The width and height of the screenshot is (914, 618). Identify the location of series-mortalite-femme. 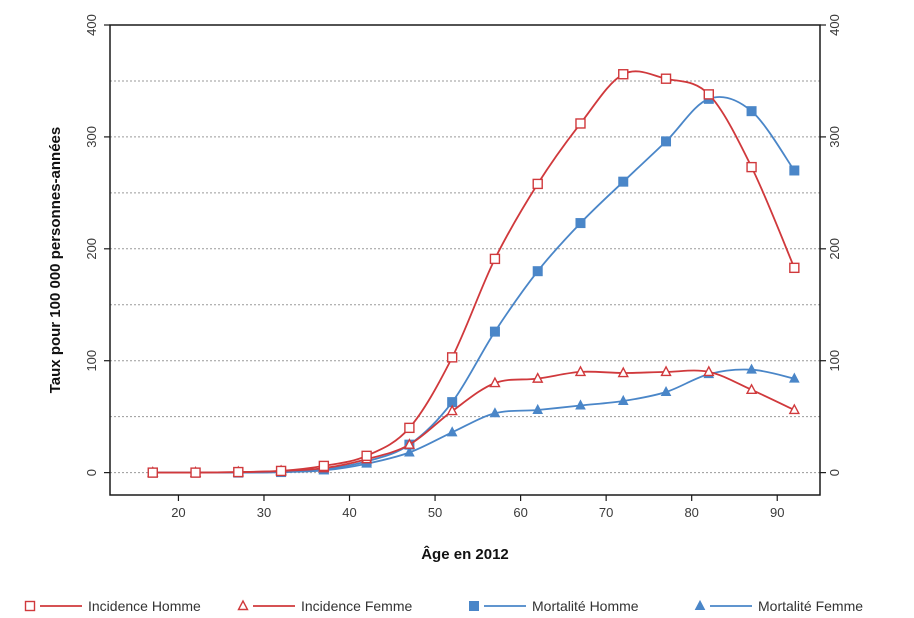
(473, 420).